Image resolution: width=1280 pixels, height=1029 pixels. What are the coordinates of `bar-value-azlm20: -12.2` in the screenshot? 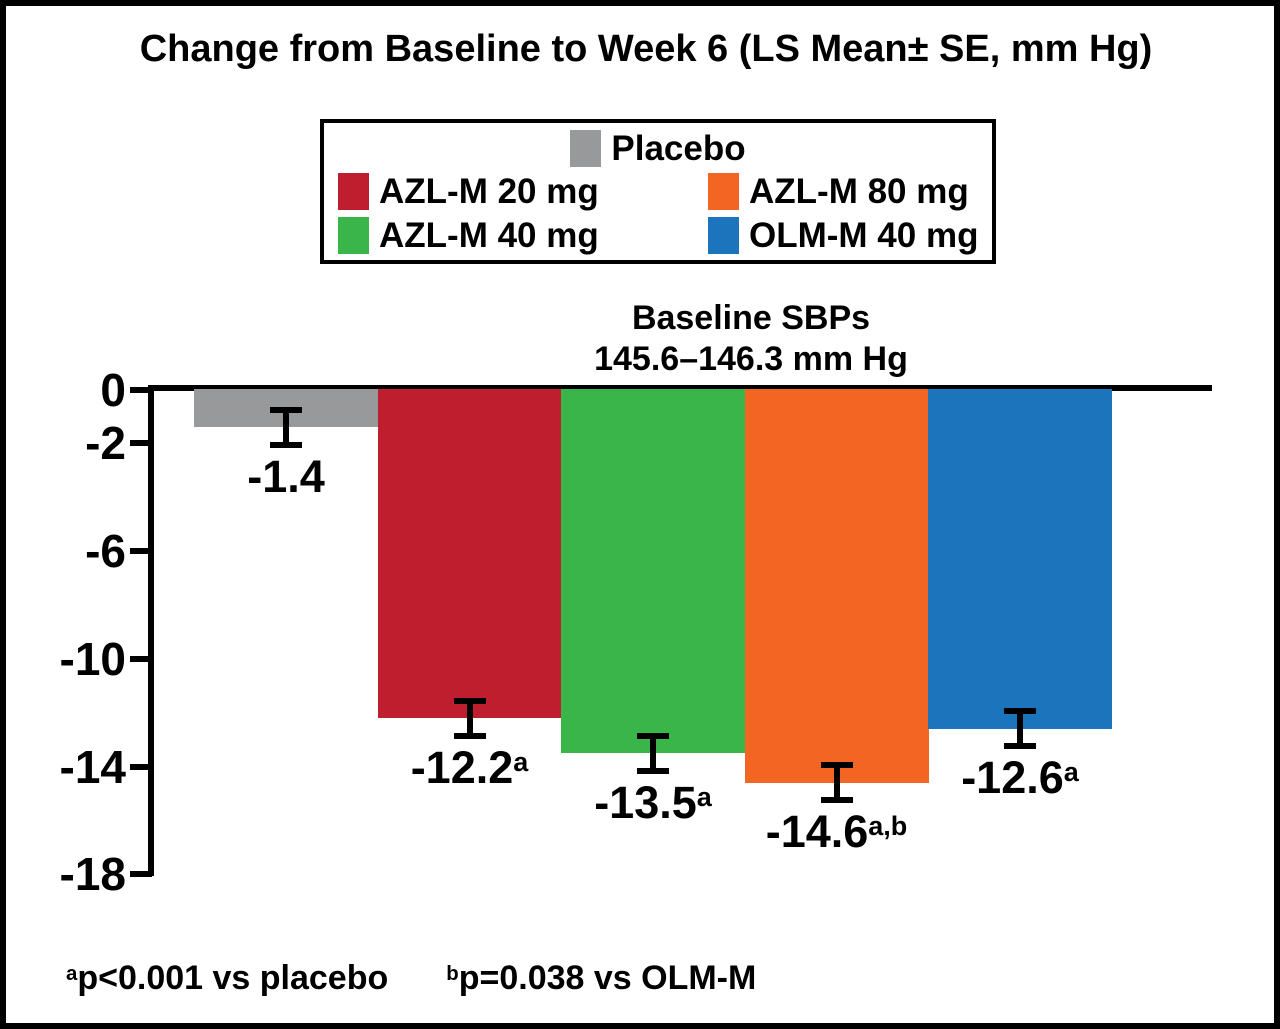 It's located at (462, 767).